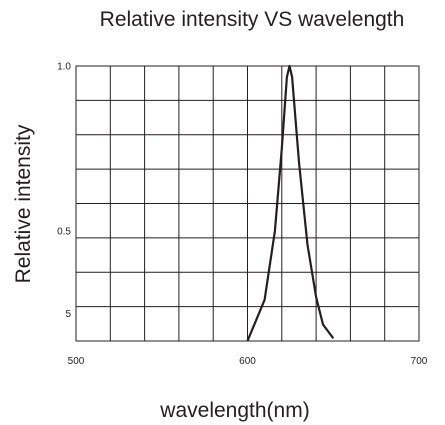 The image size is (445, 425). I want to click on series-line, so click(290, 203).